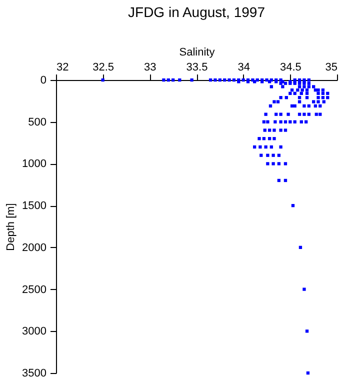 The height and width of the screenshot is (384, 348). Describe the element at coordinates (11, 227) in the screenshot. I see `y-axis-title: Depth [m]` at that location.